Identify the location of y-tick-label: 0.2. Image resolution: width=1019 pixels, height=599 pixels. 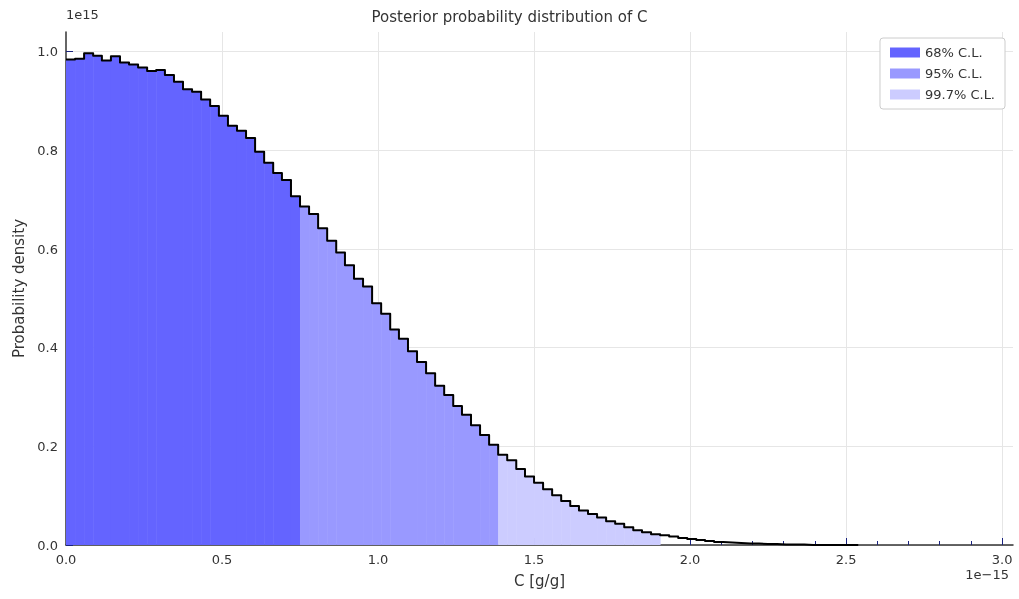
(47, 446).